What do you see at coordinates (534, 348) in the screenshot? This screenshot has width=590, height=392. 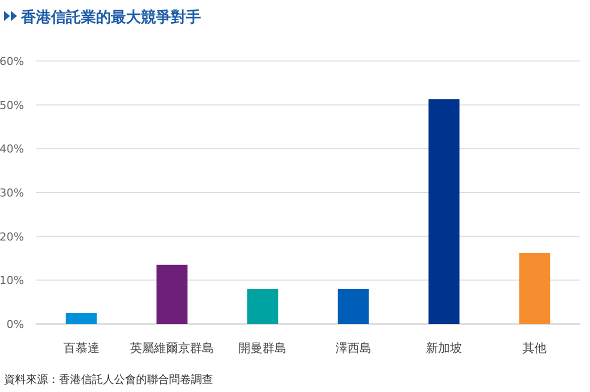 I see `x-tick-label: 其他` at bounding box center [534, 348].